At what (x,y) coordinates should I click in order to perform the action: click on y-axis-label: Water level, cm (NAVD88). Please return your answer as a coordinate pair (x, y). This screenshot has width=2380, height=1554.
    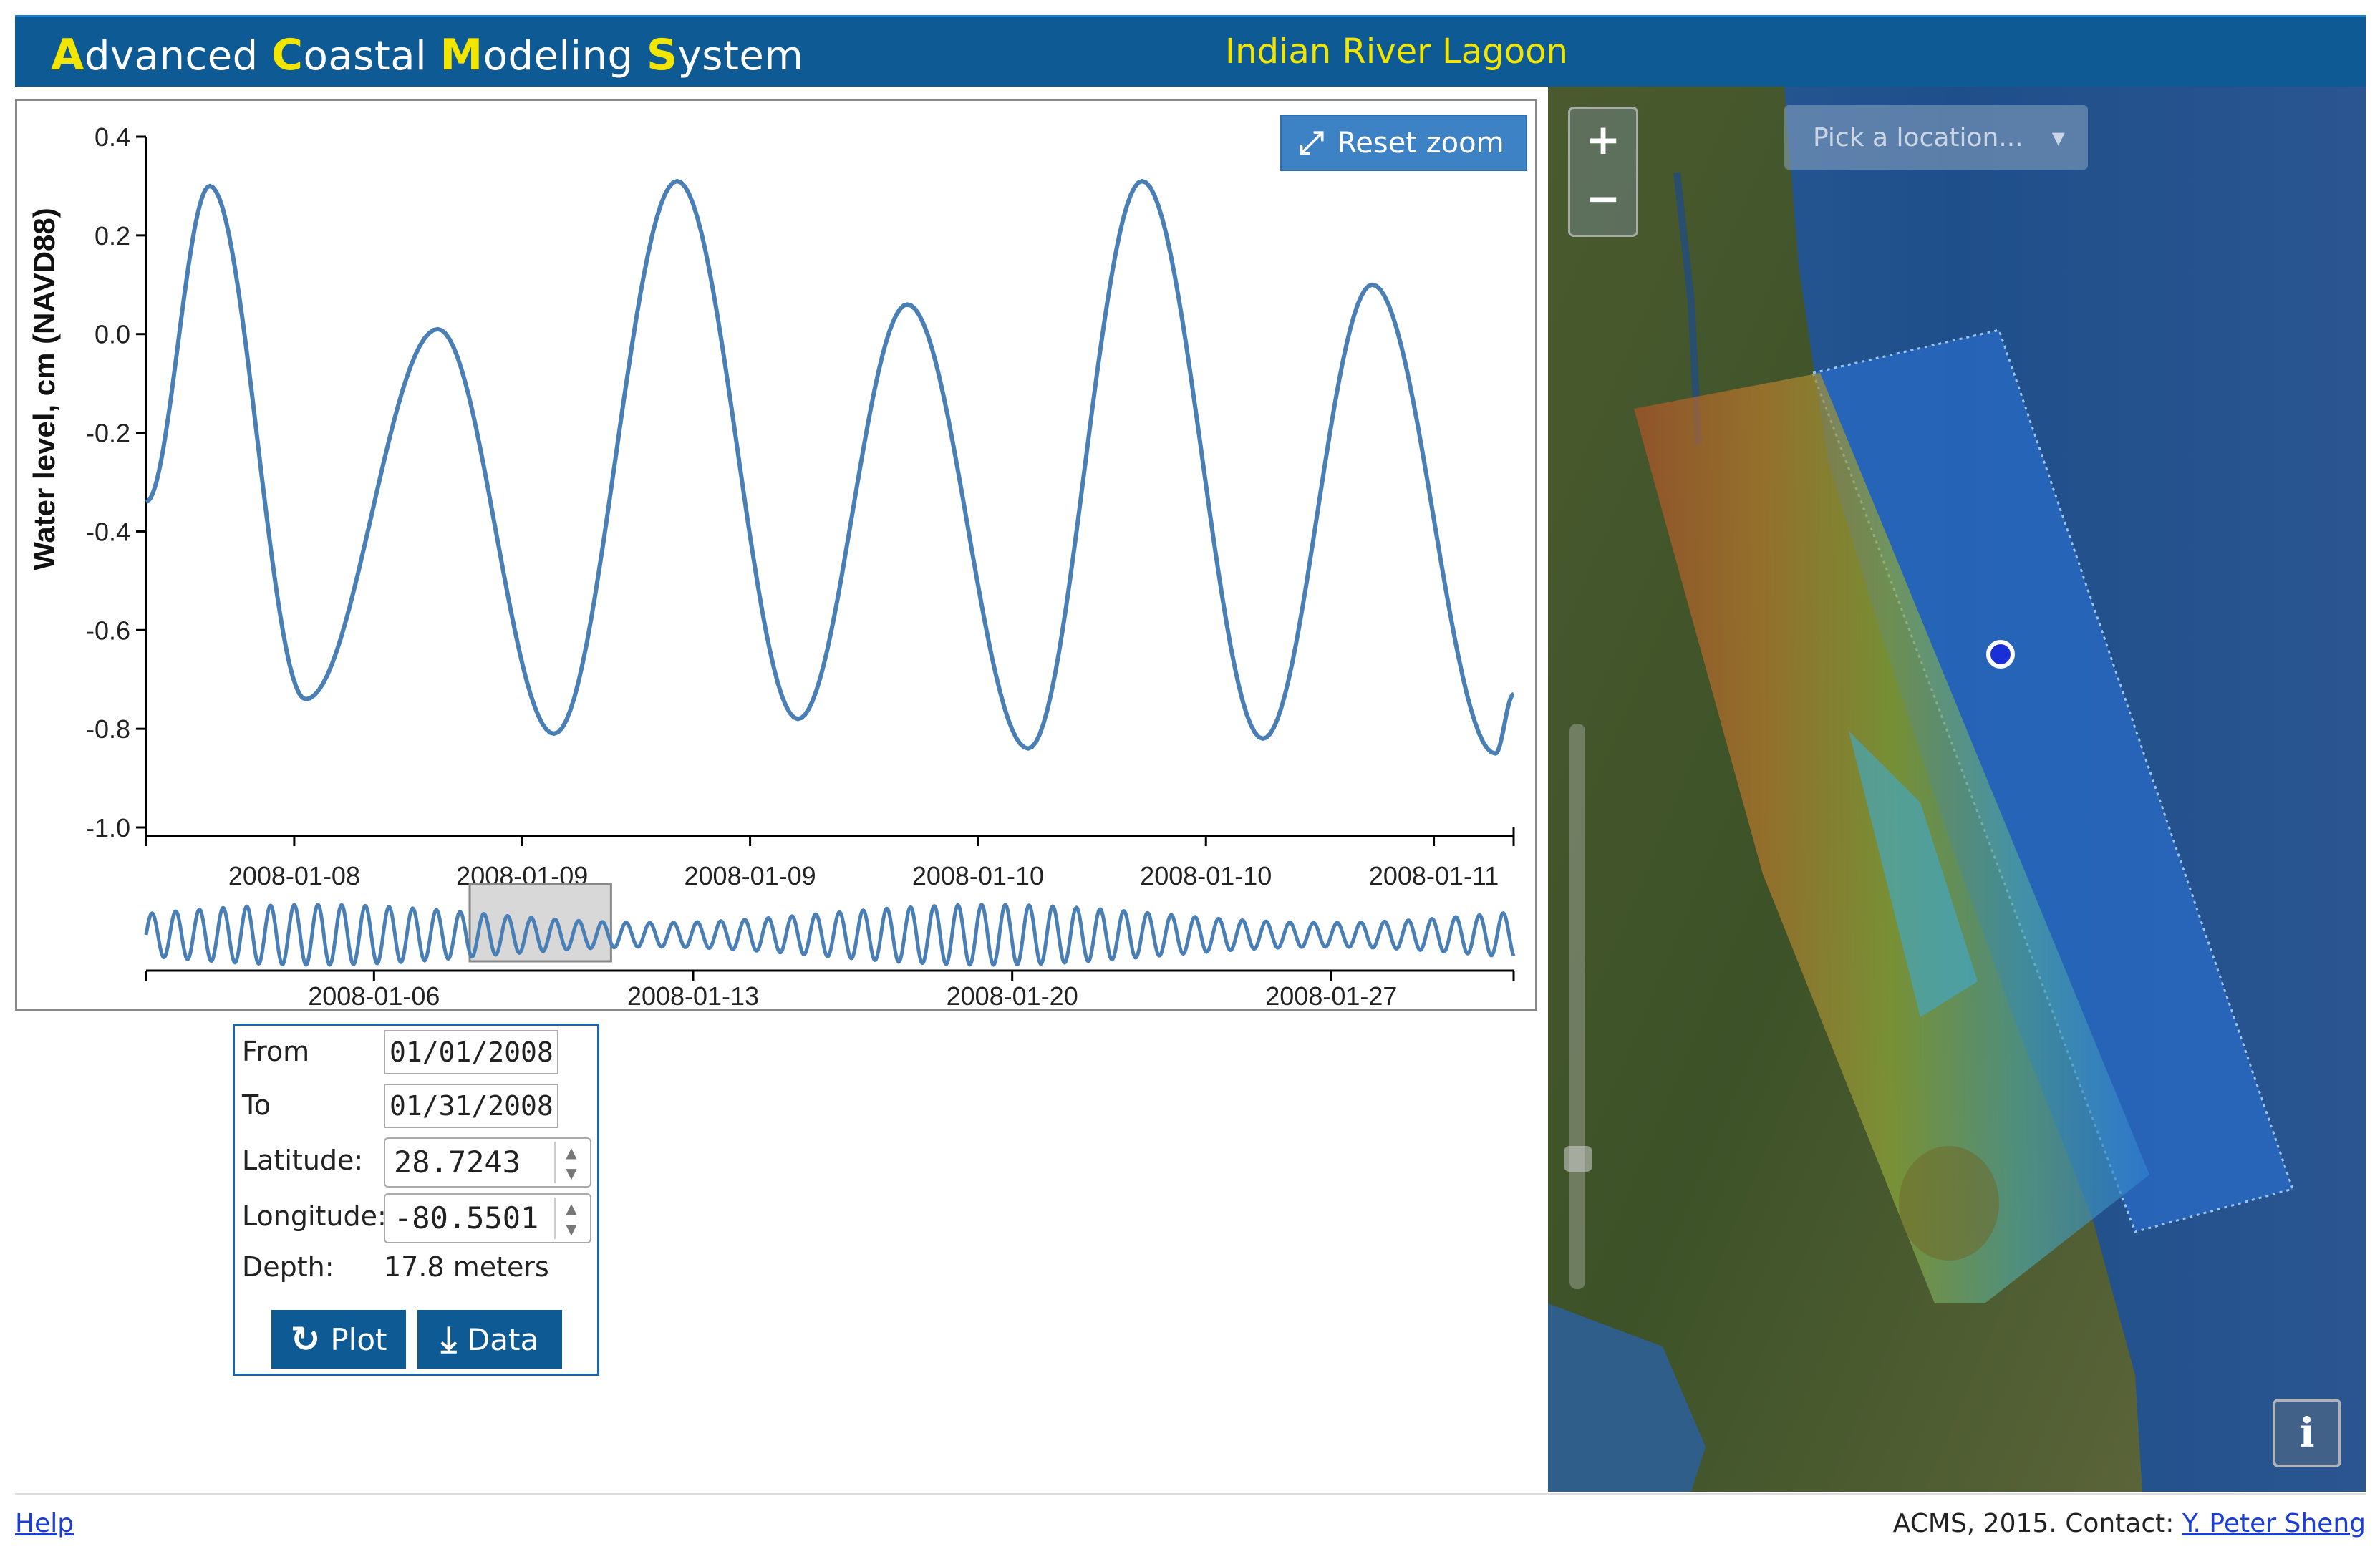
    Looking at the image, I should click on (44, 389).